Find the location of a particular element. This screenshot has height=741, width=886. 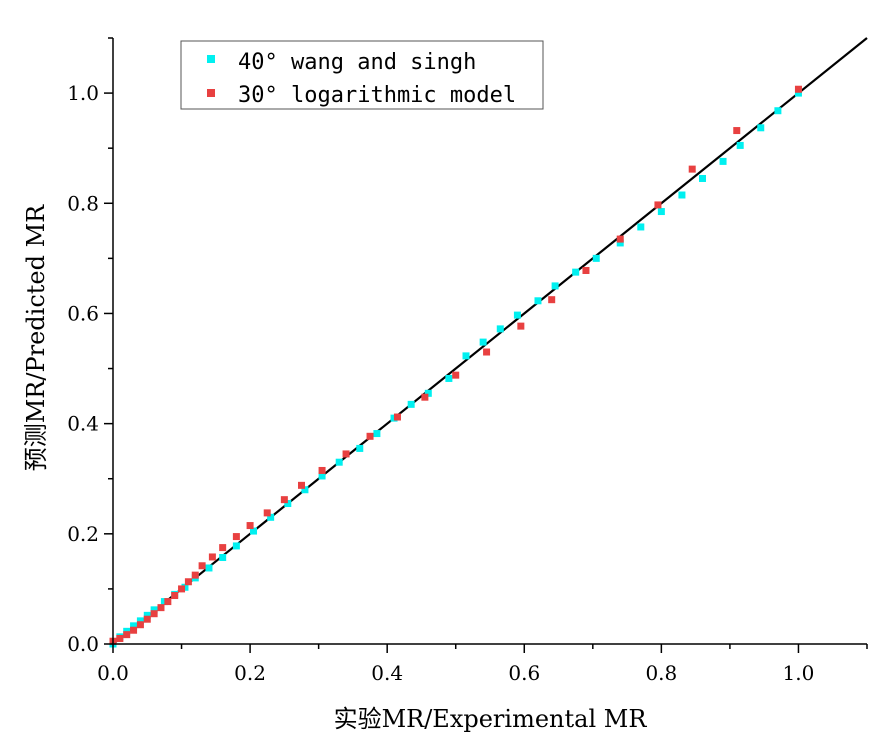

x-tick-label-5: 1.0 is located at coordinates (799, 673).